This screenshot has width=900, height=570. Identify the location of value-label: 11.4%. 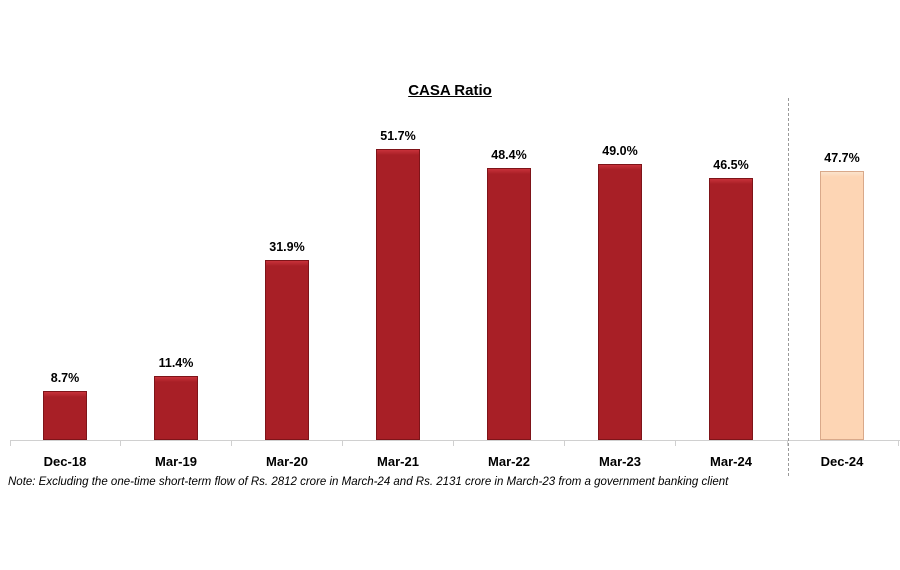
(176, 363).